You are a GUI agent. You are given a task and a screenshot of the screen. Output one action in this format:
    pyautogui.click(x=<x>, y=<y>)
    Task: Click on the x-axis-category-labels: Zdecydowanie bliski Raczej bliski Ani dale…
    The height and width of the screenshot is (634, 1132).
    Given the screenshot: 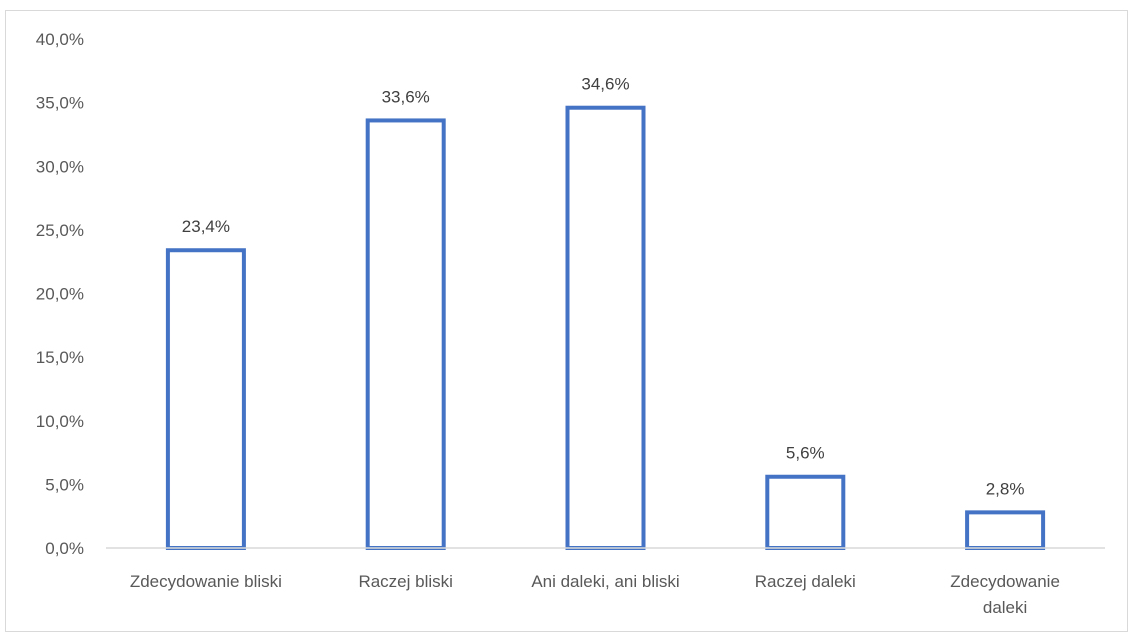 What is the action you would take?
    pyautogui.click(x=595, y=594)
    